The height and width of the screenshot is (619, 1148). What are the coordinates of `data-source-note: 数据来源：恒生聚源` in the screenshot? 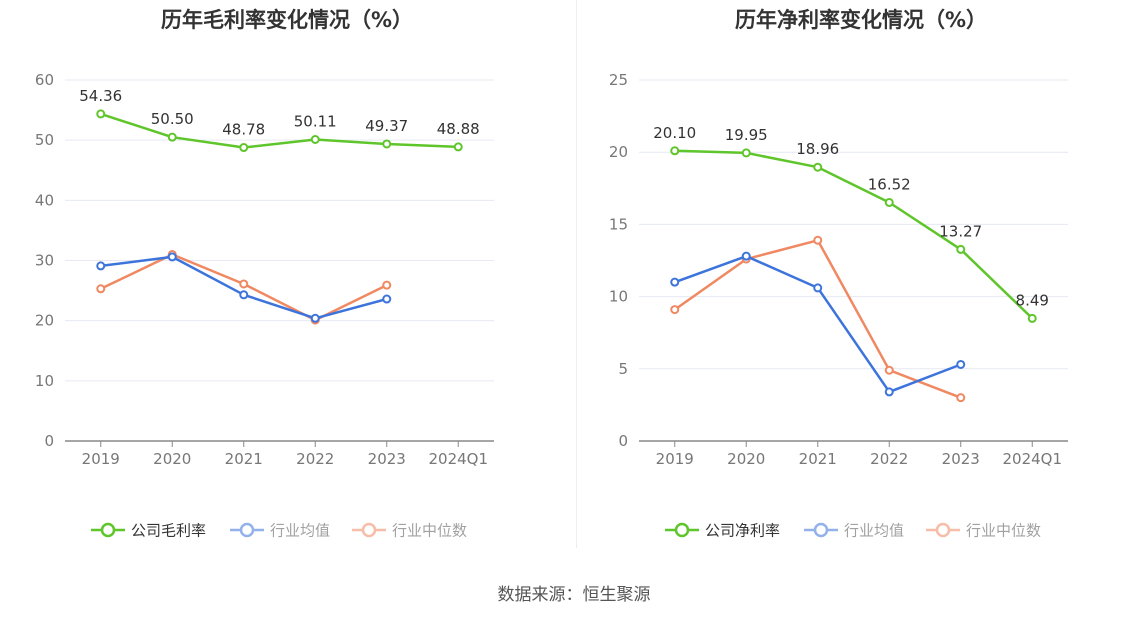 It's located at (574, 595).